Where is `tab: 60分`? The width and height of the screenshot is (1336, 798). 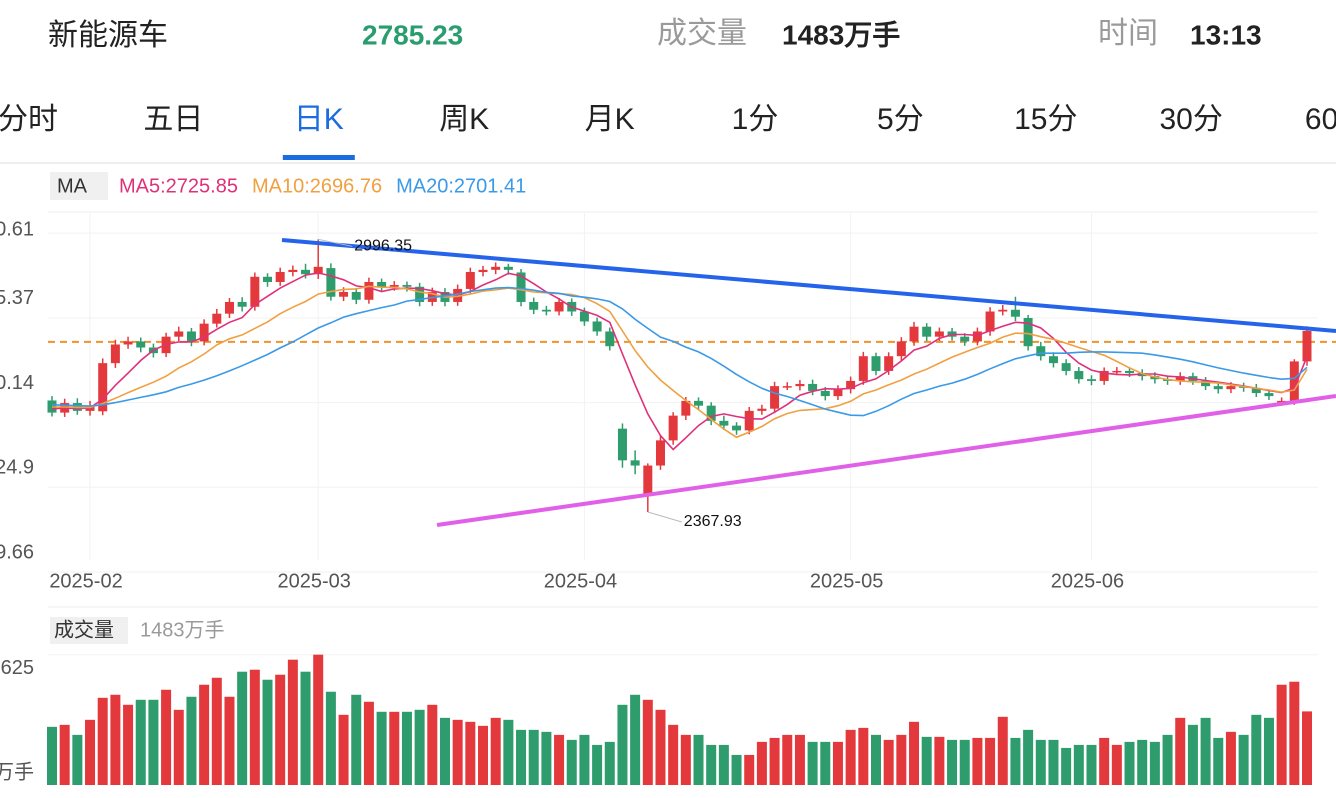
tab: 60分 is located at coordinates (1320, 119).